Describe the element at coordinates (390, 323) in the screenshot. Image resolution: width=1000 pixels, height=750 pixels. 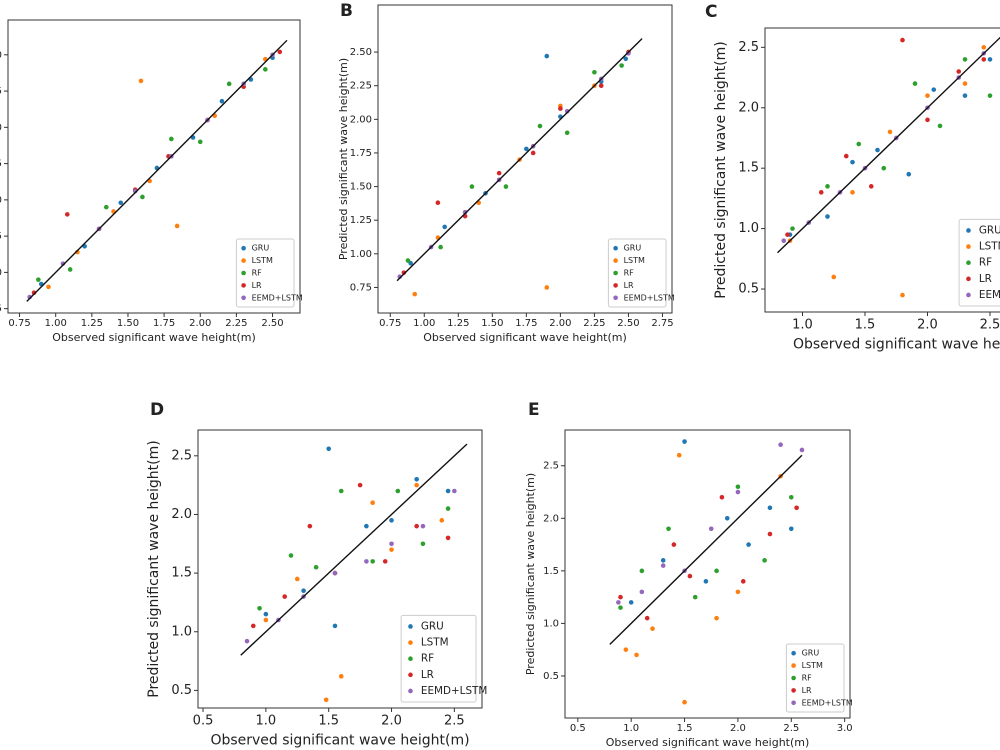
I see `x-tick-label: 0.75` at that location.